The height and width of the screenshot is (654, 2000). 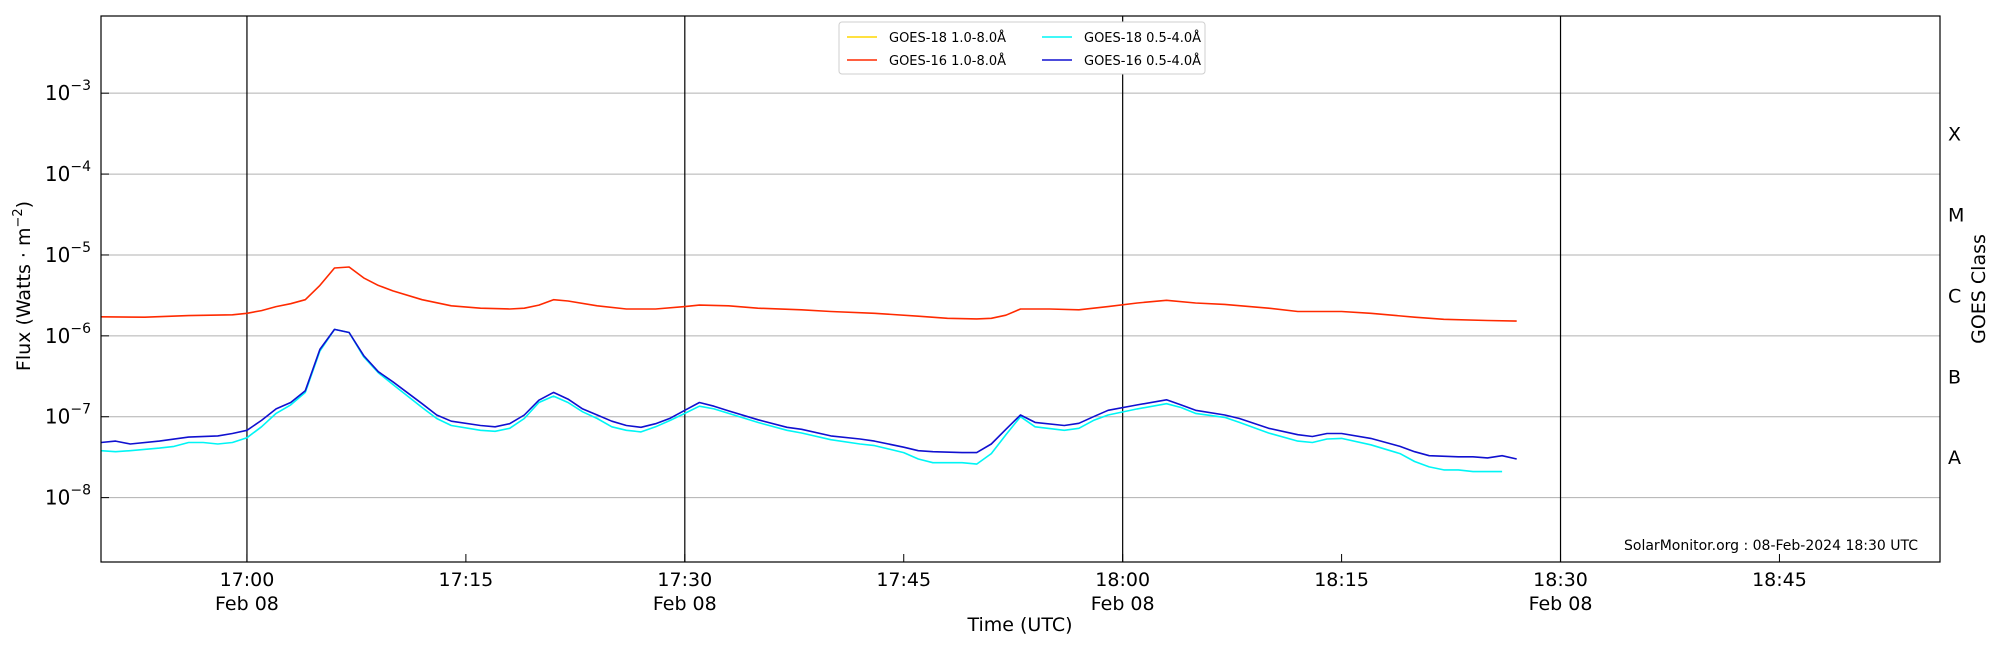 What do you see at coordinates (1954, 296) in the screenshot?
I see `goes-class-label: C` at bounding box center [1954, 296].